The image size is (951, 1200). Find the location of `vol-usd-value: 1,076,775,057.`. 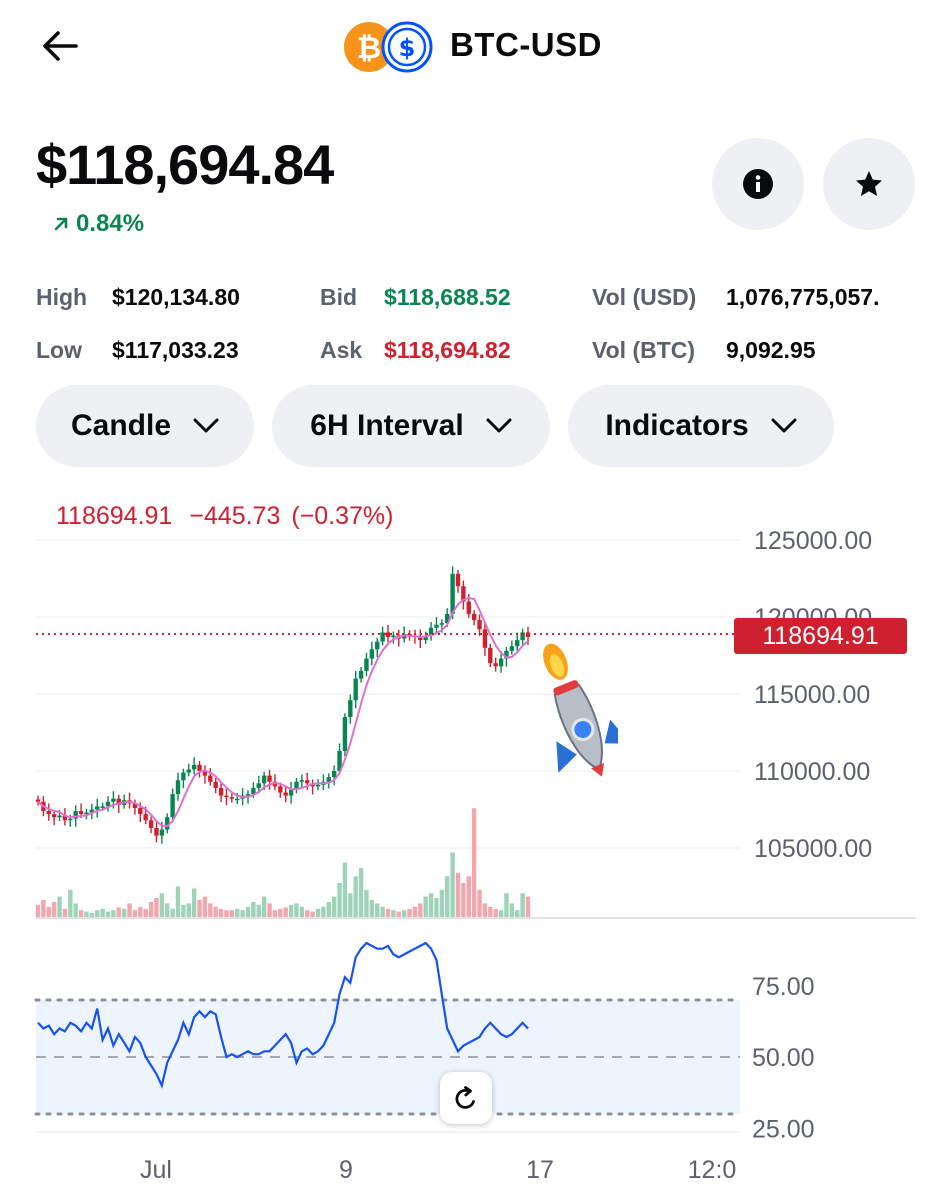

vol-usd-value: 1,076,775,057. is located at coordinates (803, 297).